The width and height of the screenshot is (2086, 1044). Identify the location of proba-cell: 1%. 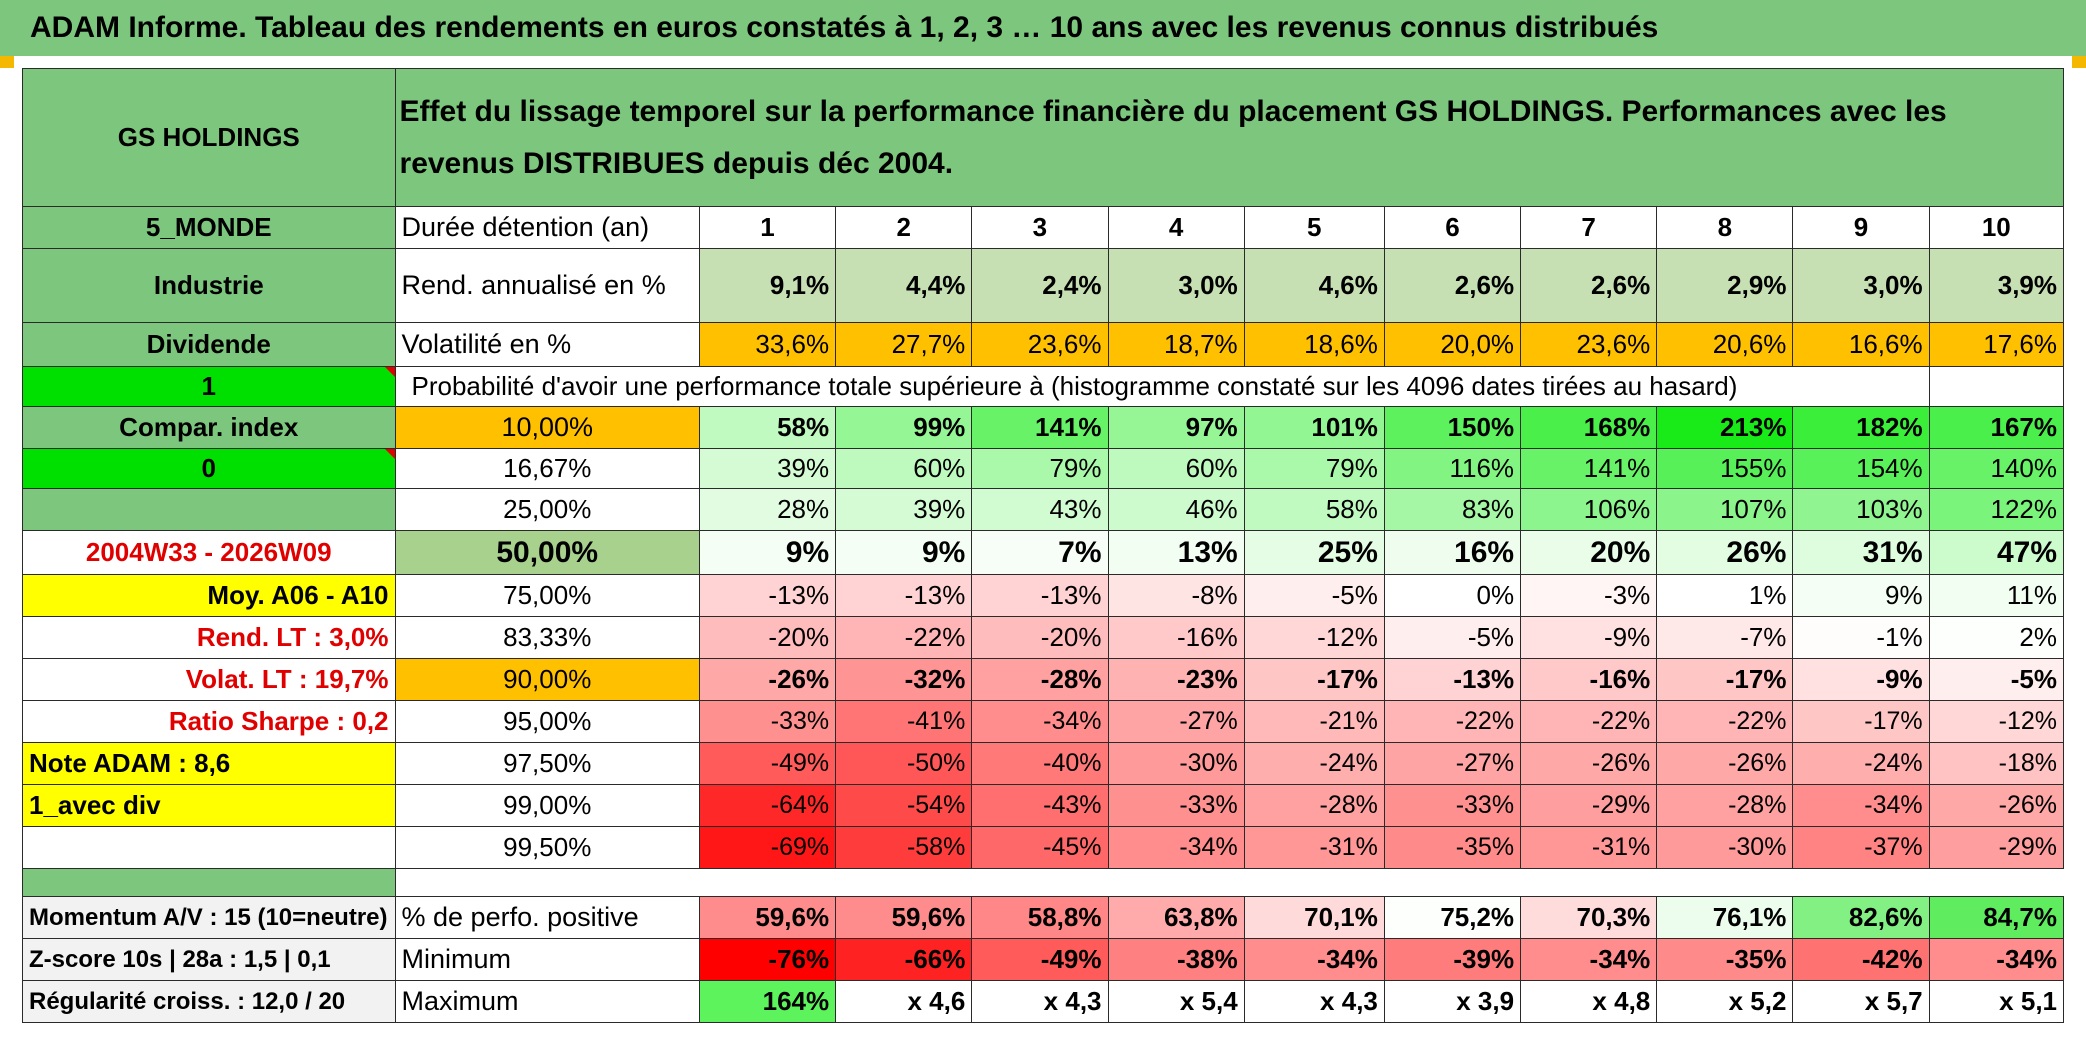
(1725, 595).